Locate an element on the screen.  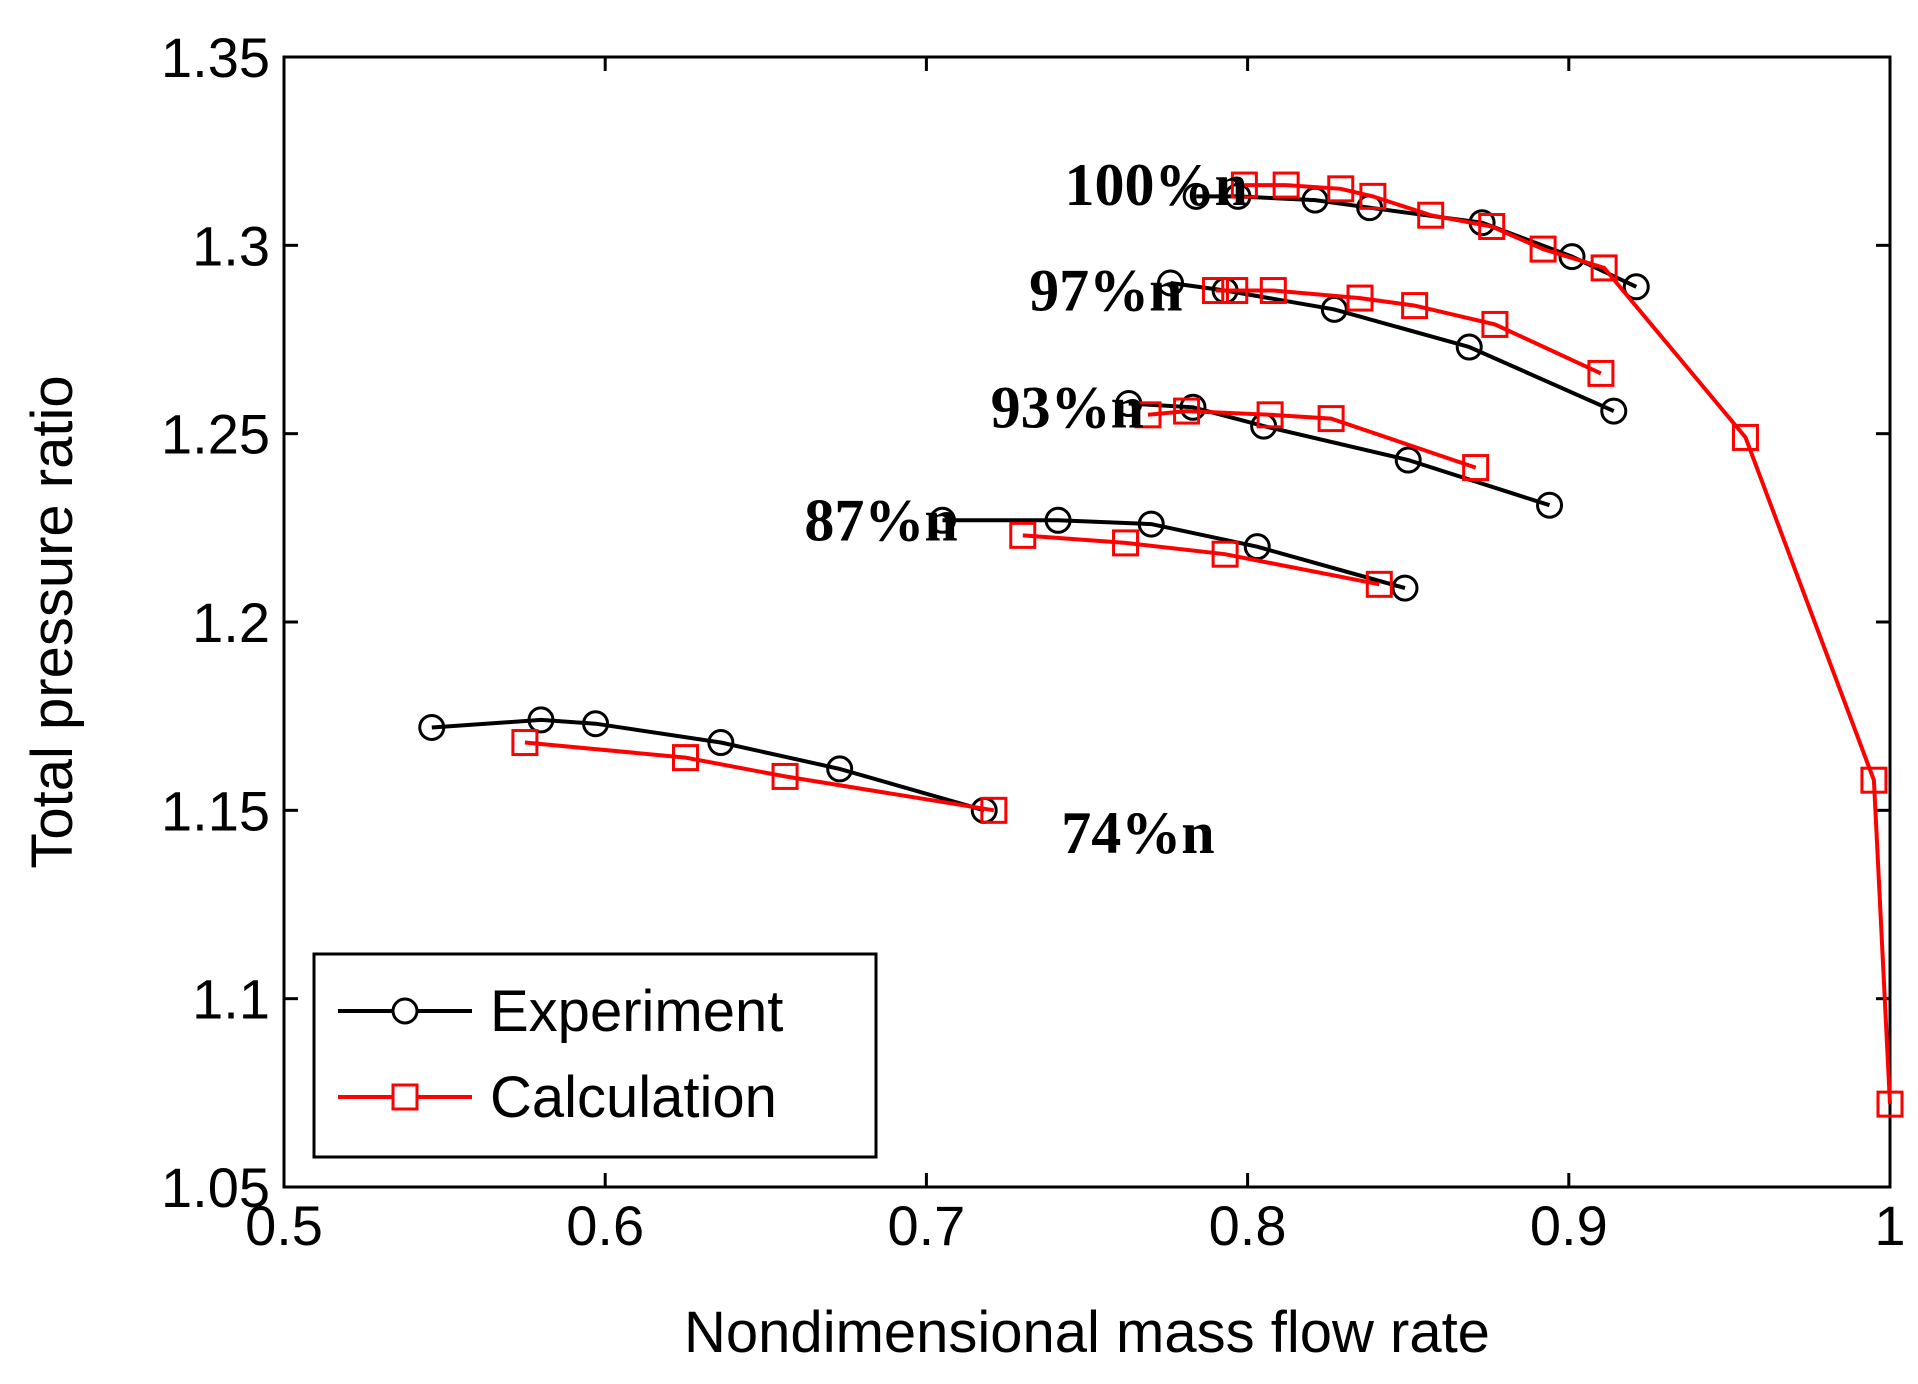
y-tick-label: 1.15 is located at coordinates (215, 810).